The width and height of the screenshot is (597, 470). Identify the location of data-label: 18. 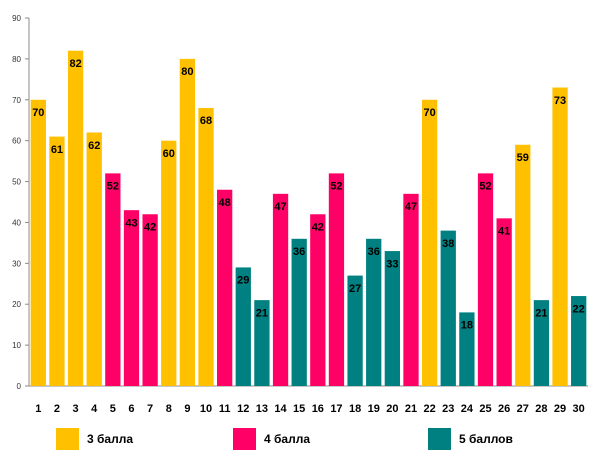
(467, 326).